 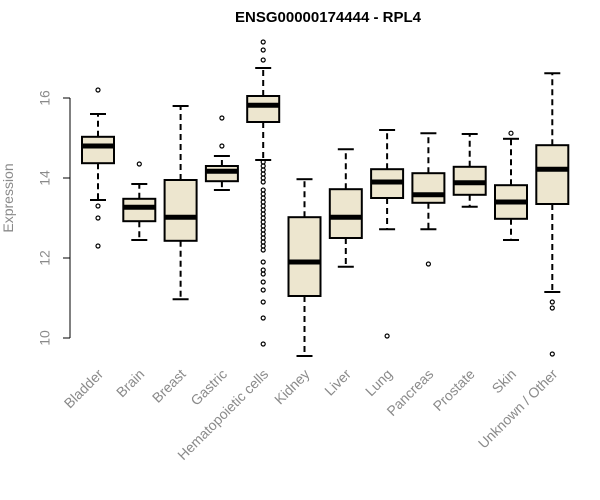 I want to click on y-tick-label-3: 16, so click(x=45, y=98).